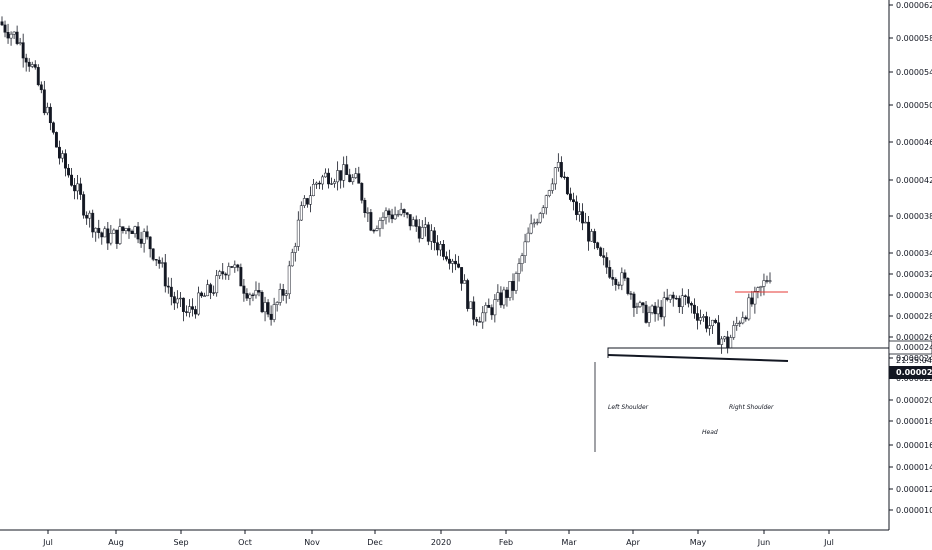 Image resolution: width=932 pixels, height=550 pixels. Describe the element at coordinates (914, 360) in the screenshot. I see `countdown-label: 21:35:04` at that location.